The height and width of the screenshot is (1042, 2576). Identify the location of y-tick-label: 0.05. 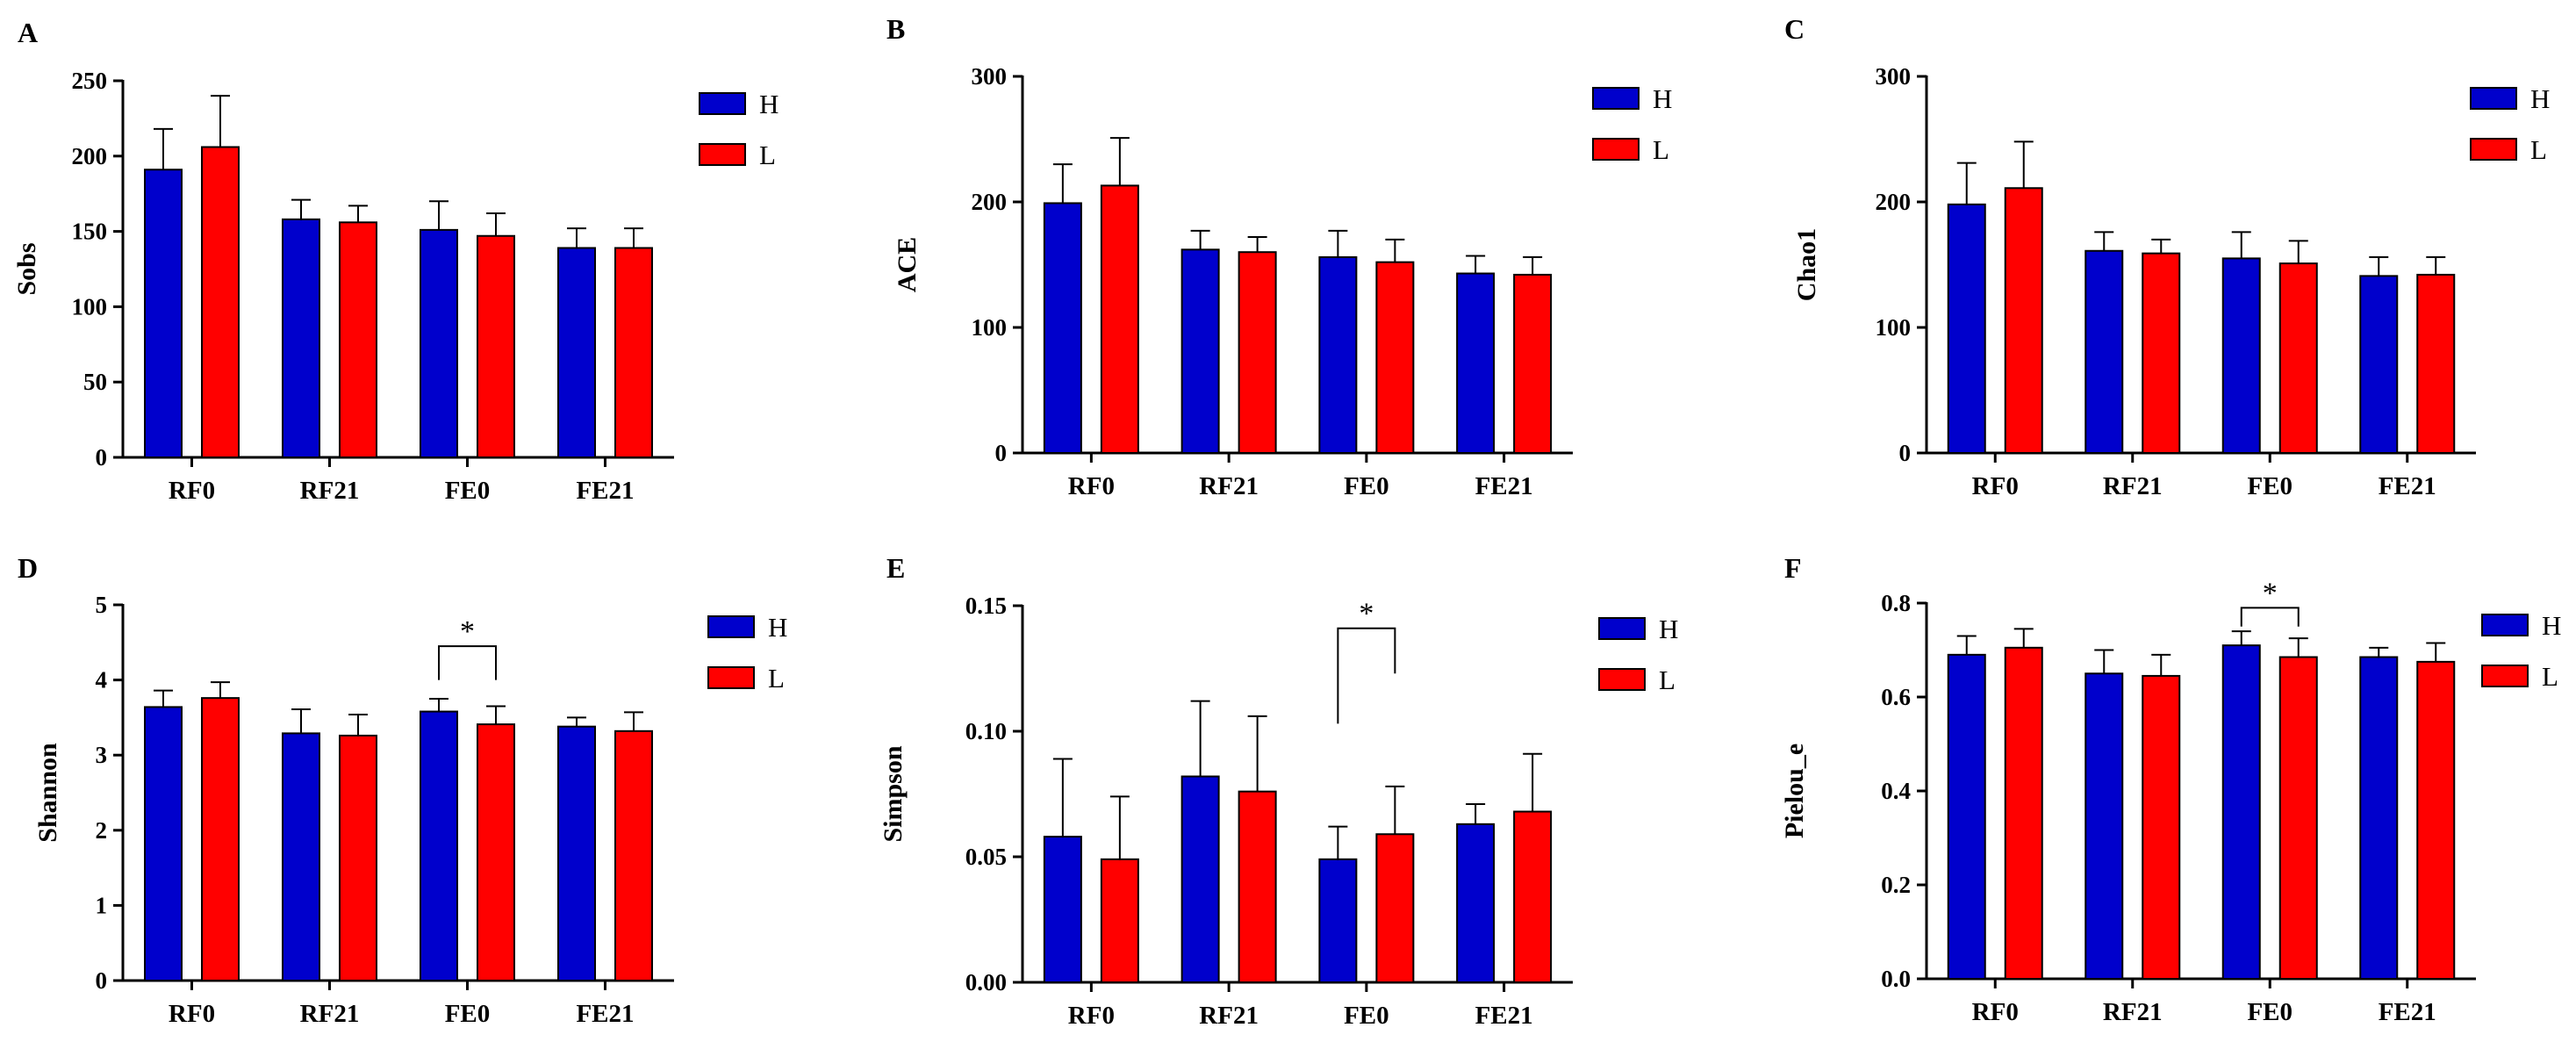
(986, 857).